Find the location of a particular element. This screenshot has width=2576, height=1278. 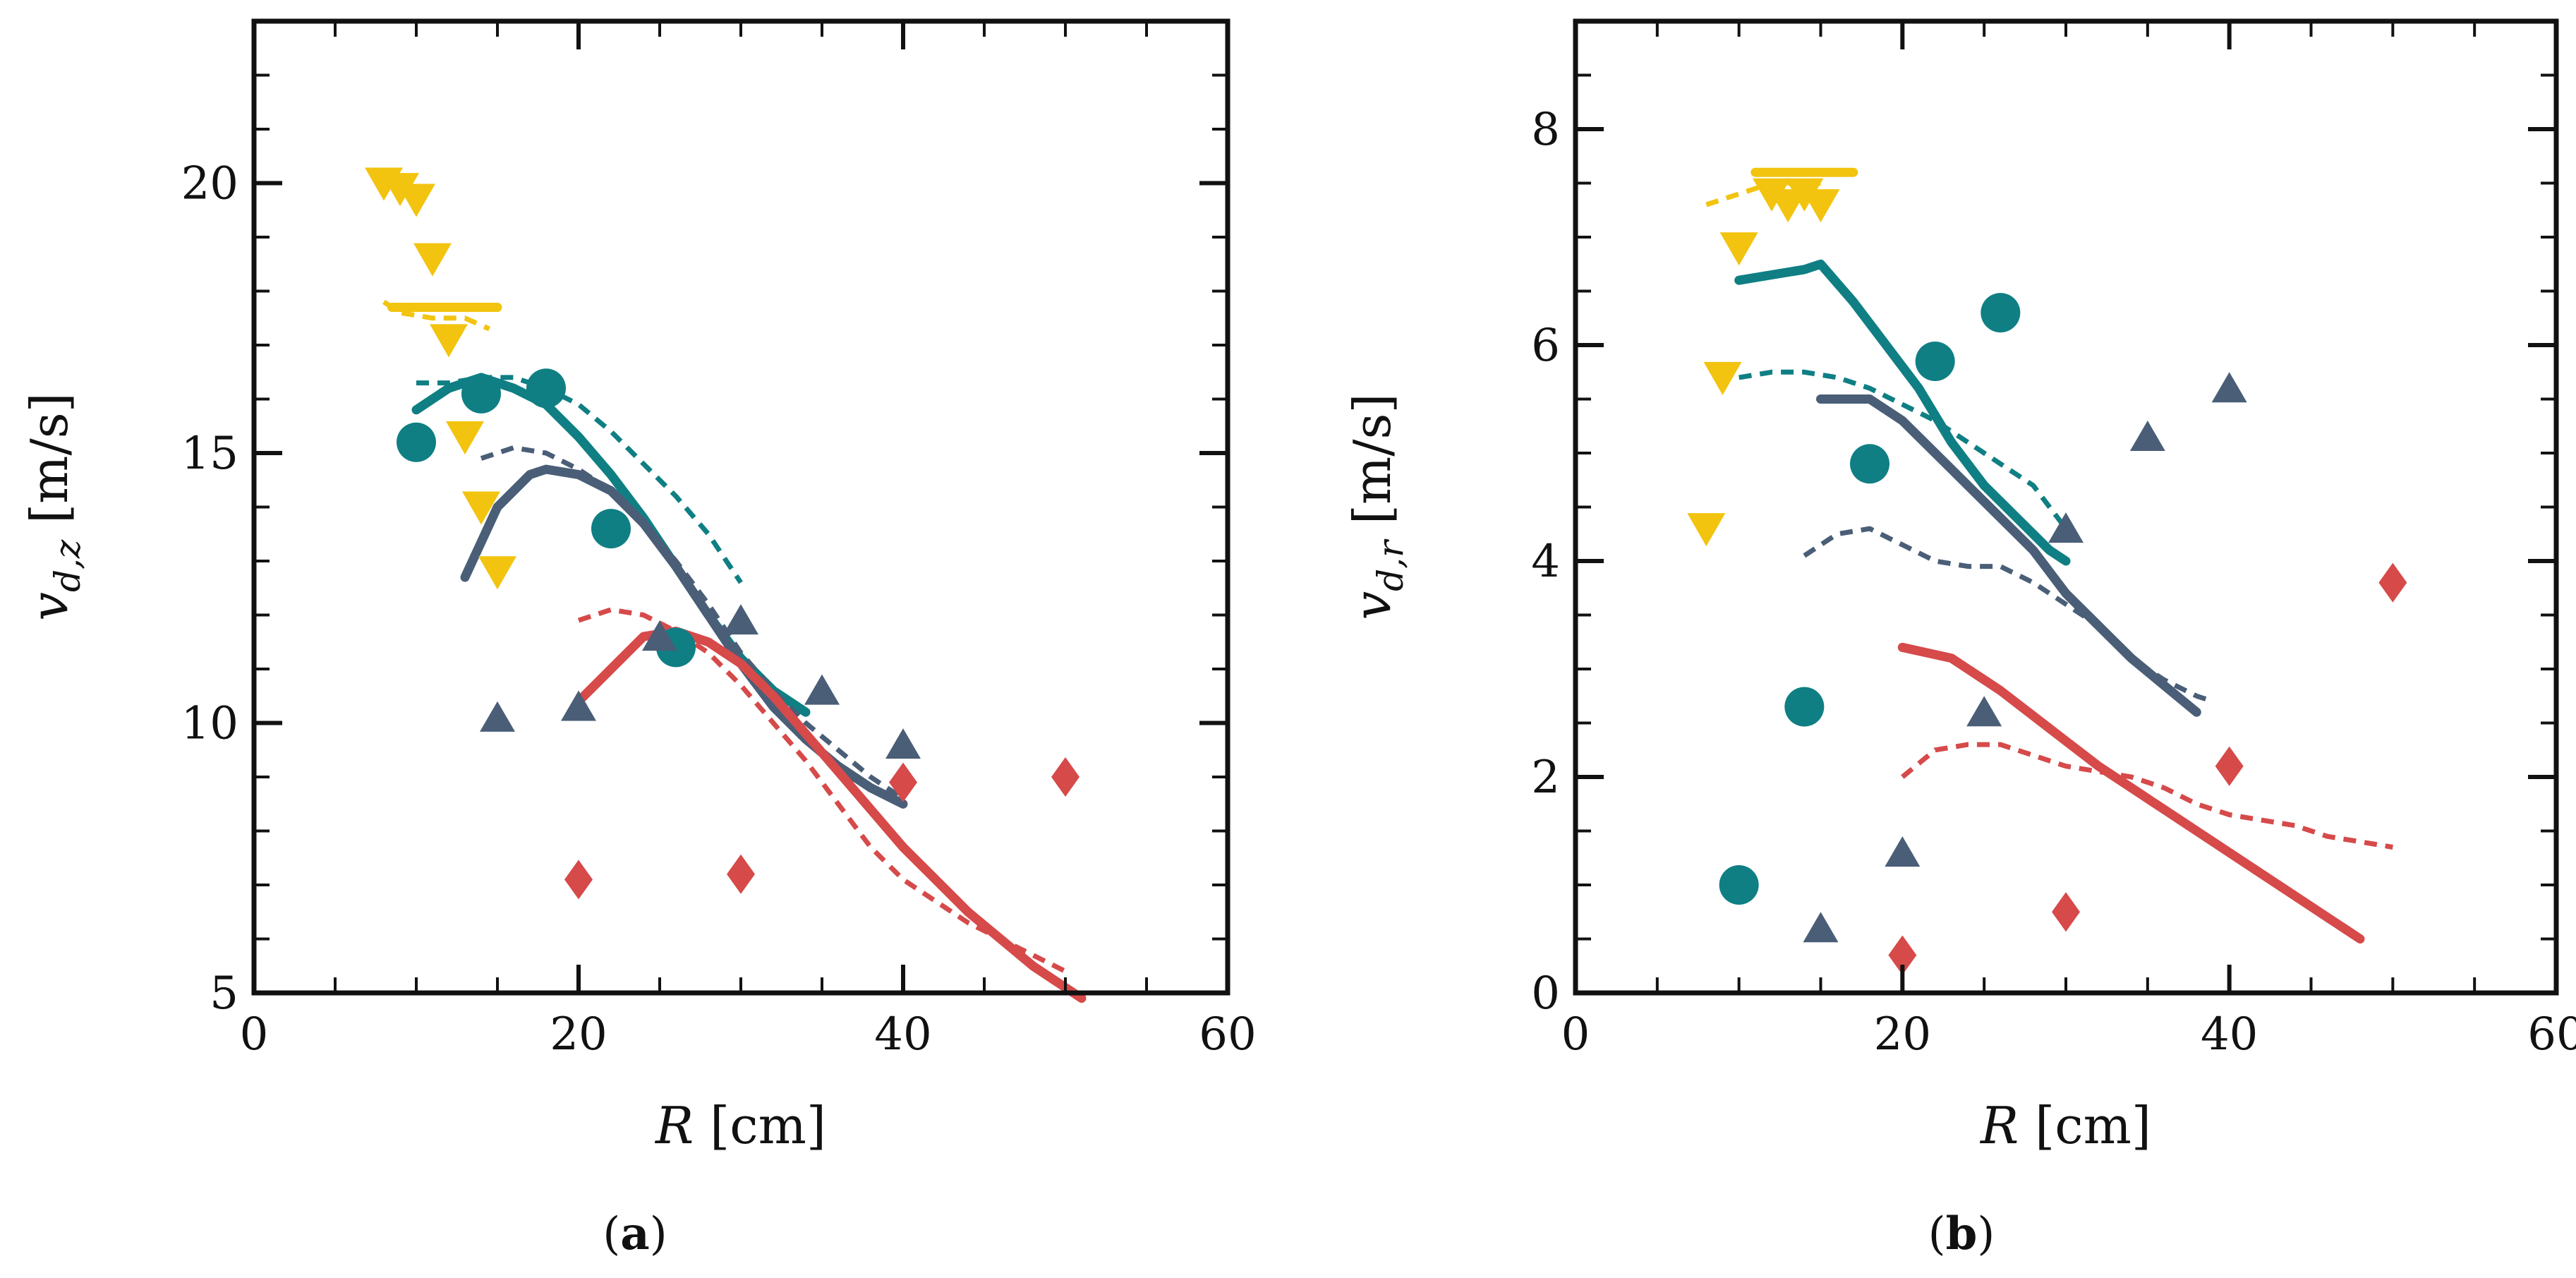

panel-a-y-tick-label: 15 is located at coordinates (209, 454).